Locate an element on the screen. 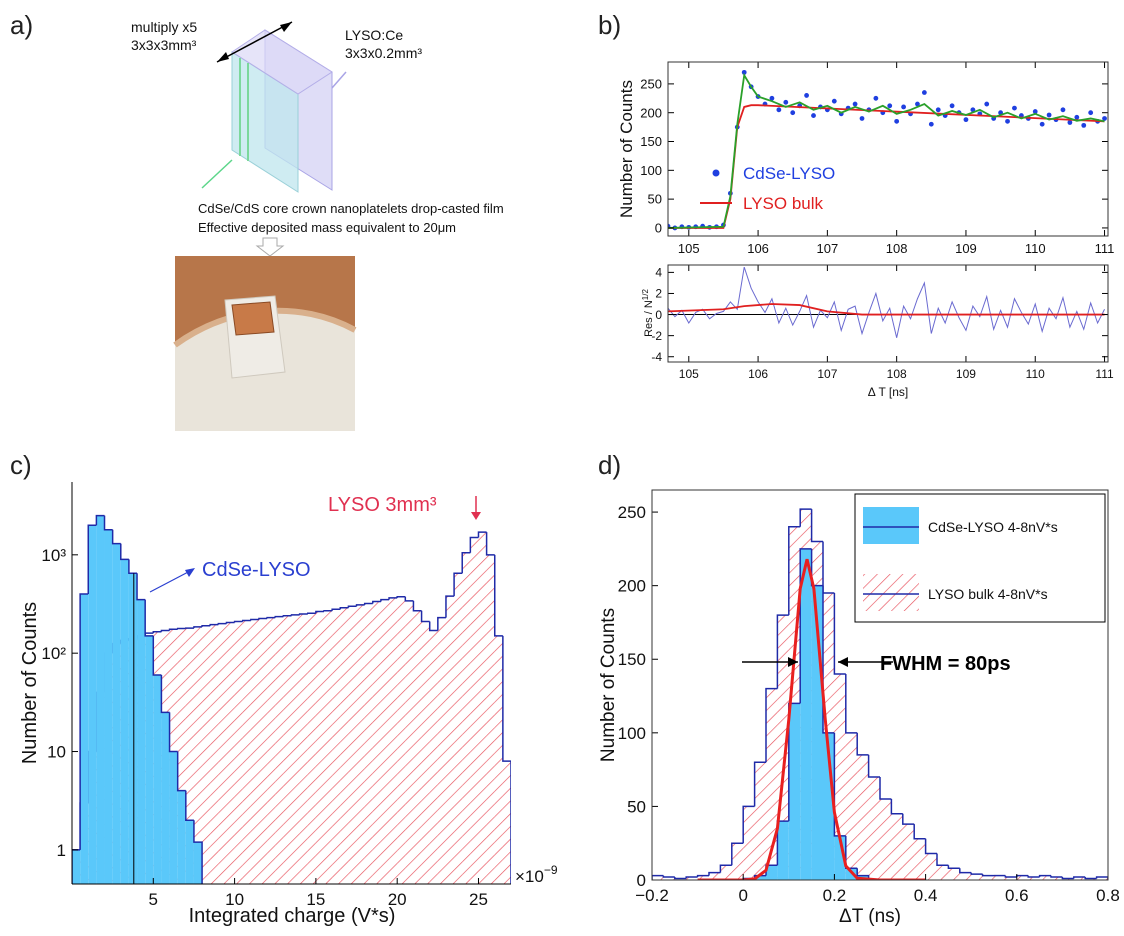 This screenshot has width=1124, height=936. legend-label: LYSO bulk is located at coordinates (783, 203).